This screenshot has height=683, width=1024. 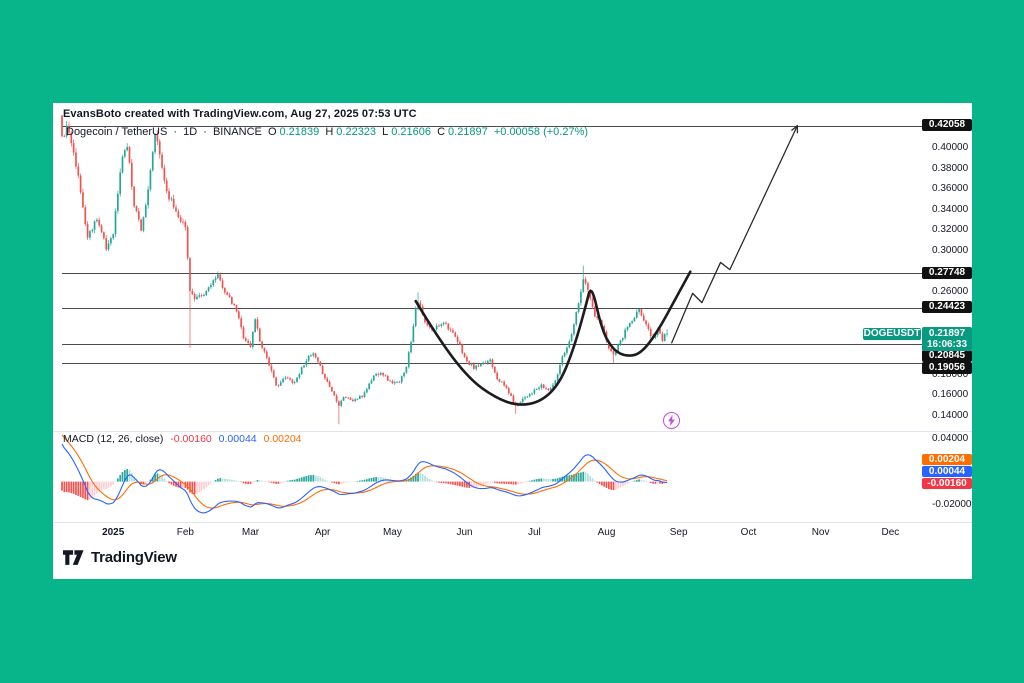 I want to click on axis-divider, so click(x=512, y=522).